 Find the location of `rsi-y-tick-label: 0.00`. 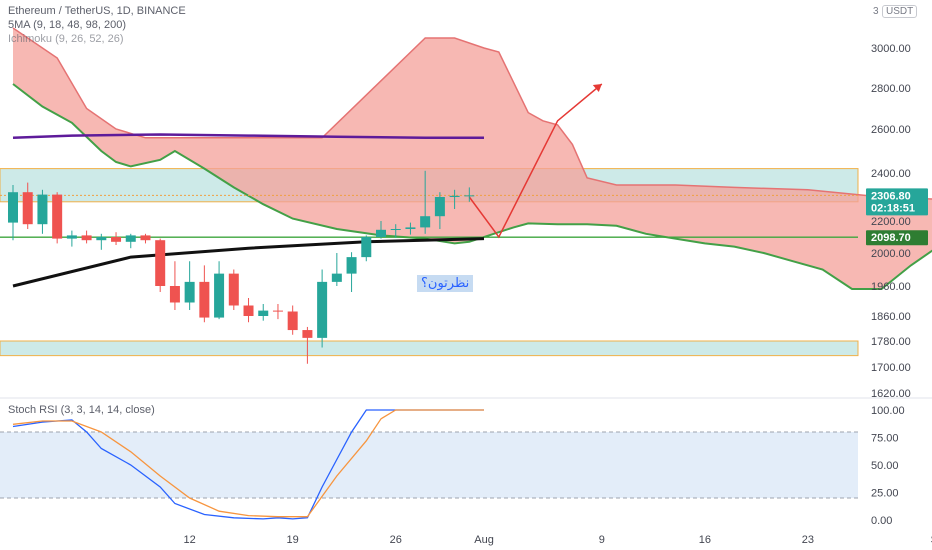

rsi-y-tick-label: 0.00 is located at coordinates (881, 521).